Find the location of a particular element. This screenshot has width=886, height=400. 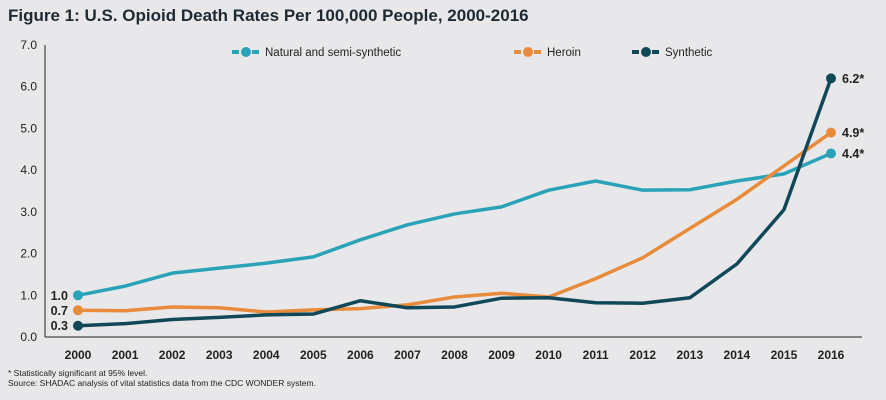

y-tick-label: 3.0 is located at coordinates (28, 212).